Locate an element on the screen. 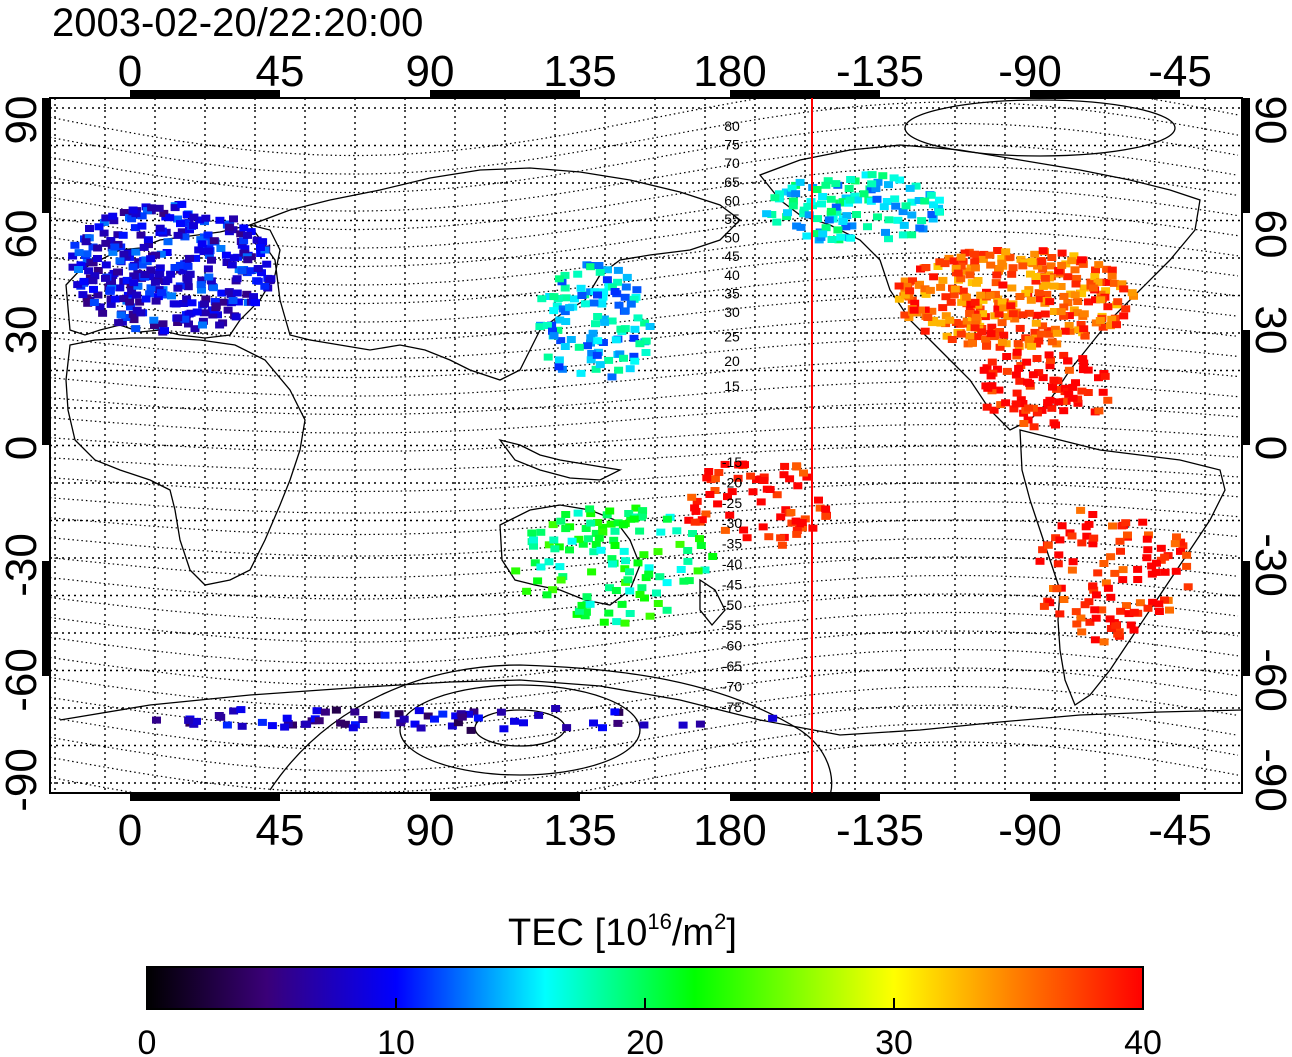 This screenshot has width=1292, height=1057. africa-outline is located at coordinates (185, 461).